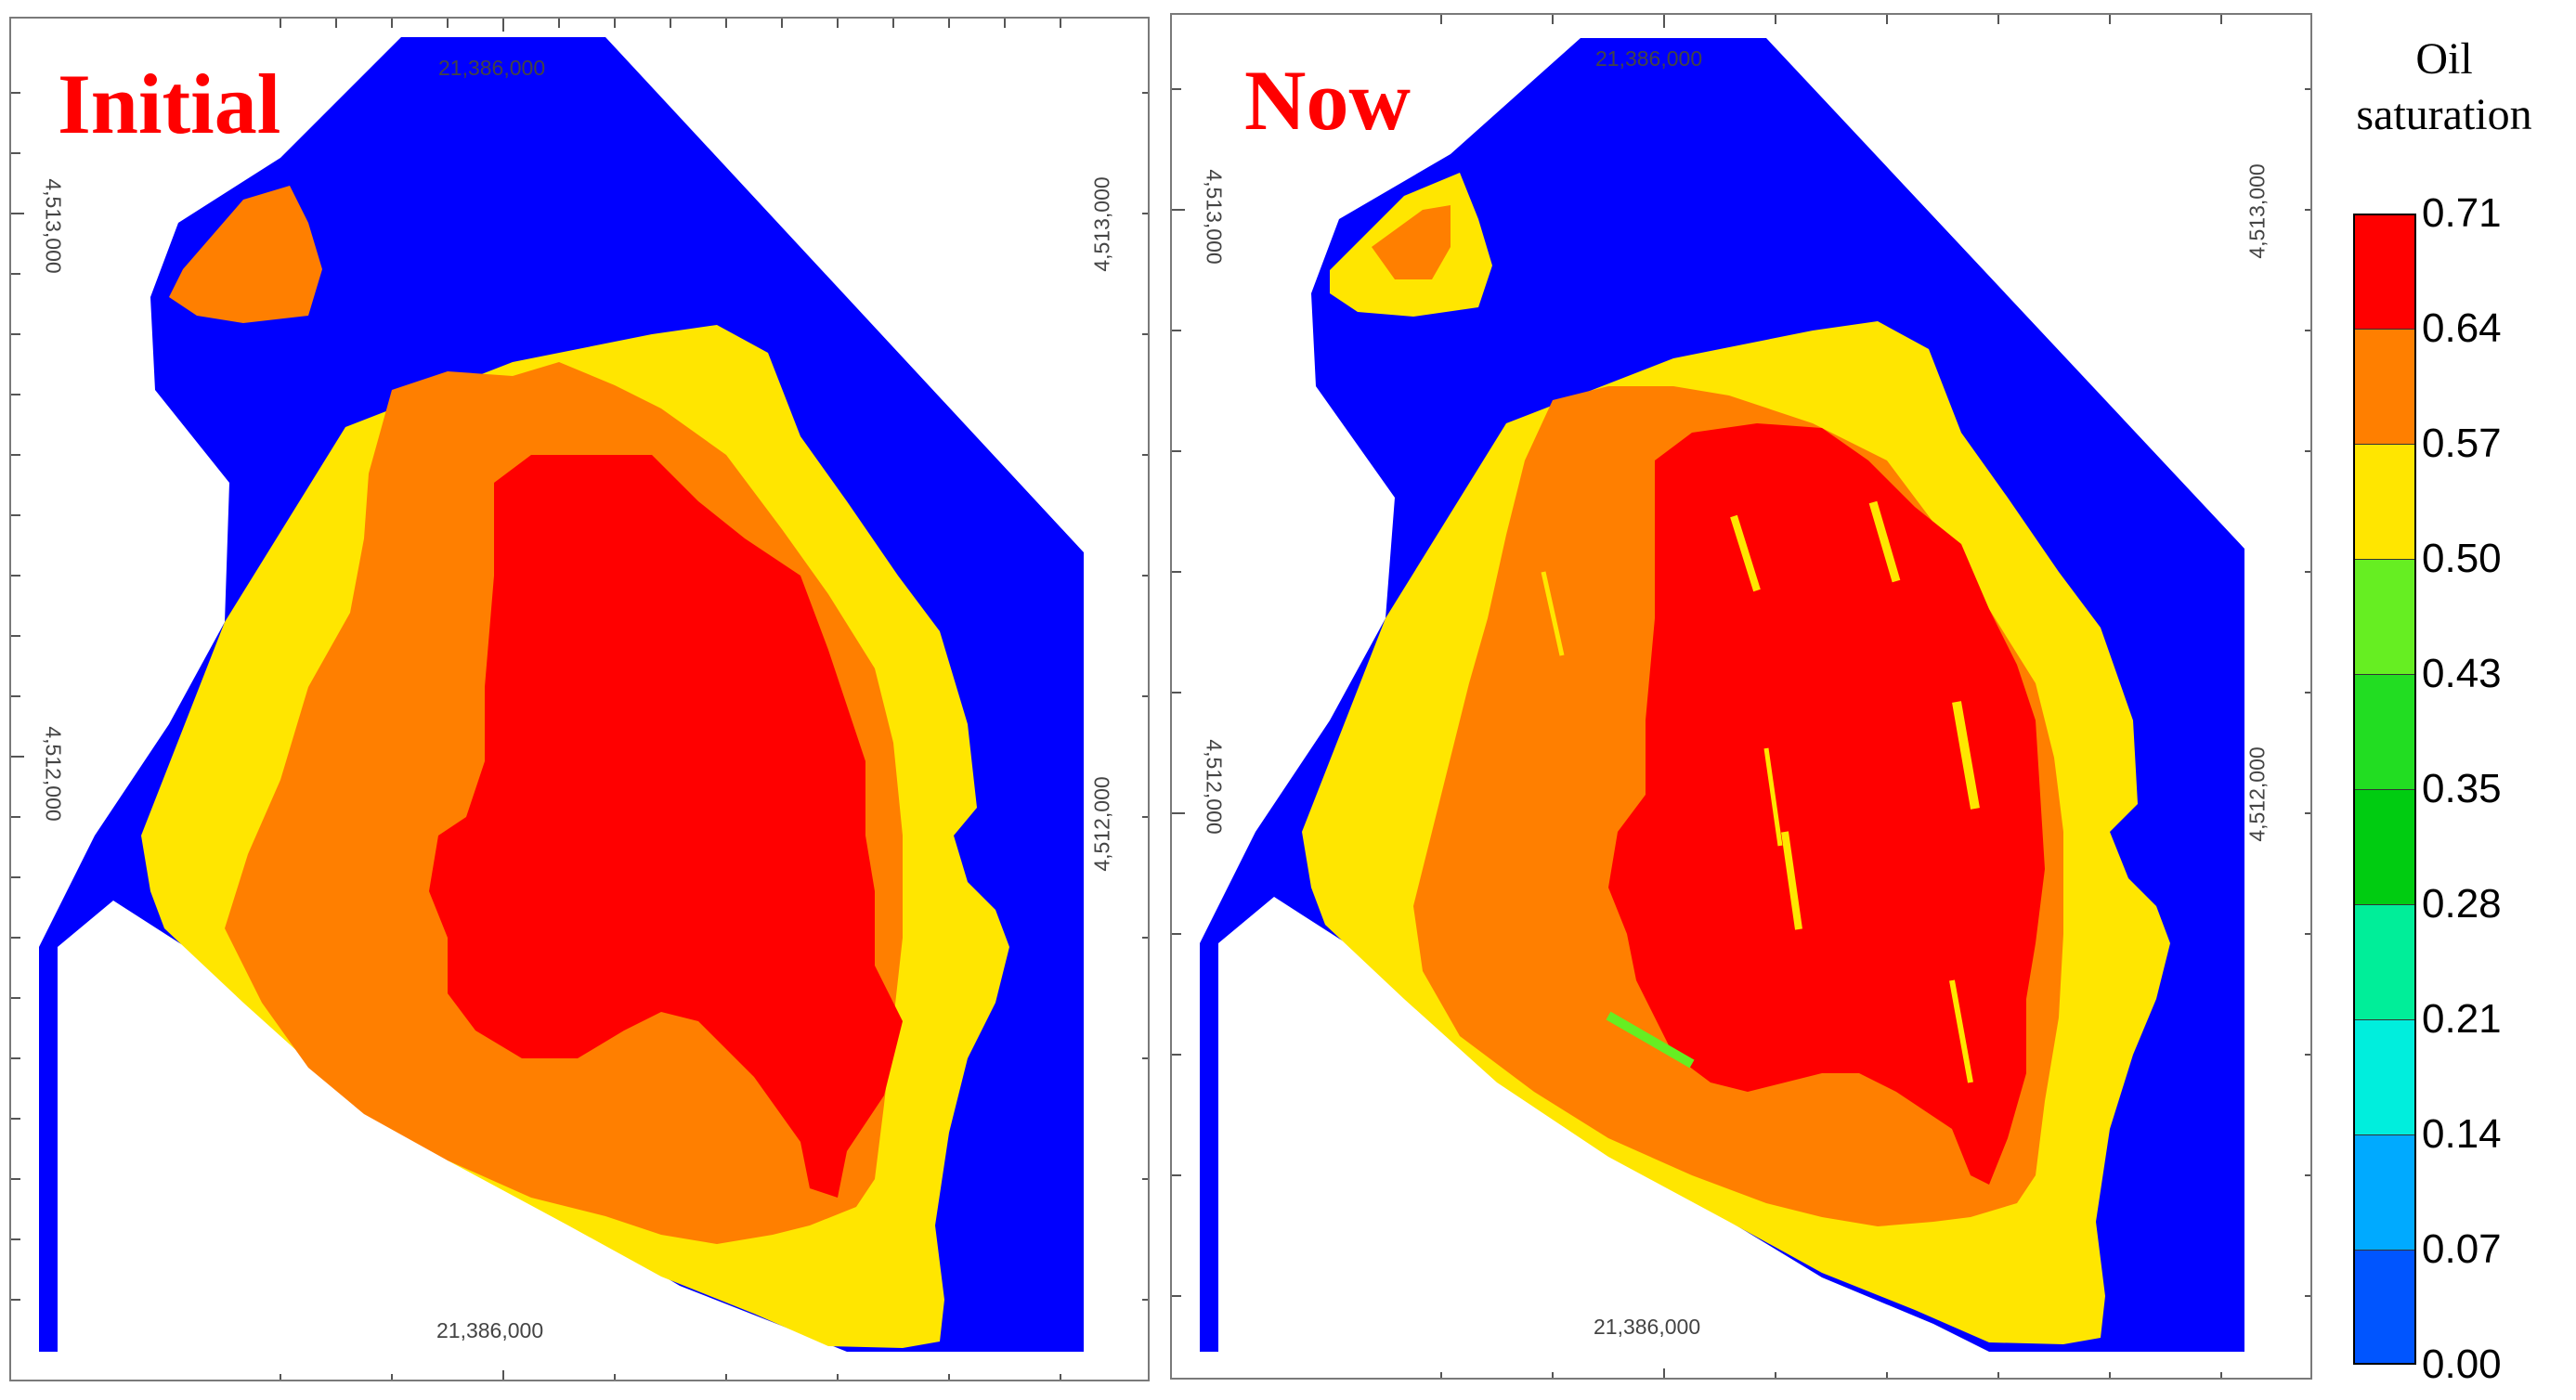 This screenshot has width=2576, height=1400. Describe the element at coordinates (53, 226) in the screenshot. I see `coord-left-upper-initial: 4,513,000` at that location.